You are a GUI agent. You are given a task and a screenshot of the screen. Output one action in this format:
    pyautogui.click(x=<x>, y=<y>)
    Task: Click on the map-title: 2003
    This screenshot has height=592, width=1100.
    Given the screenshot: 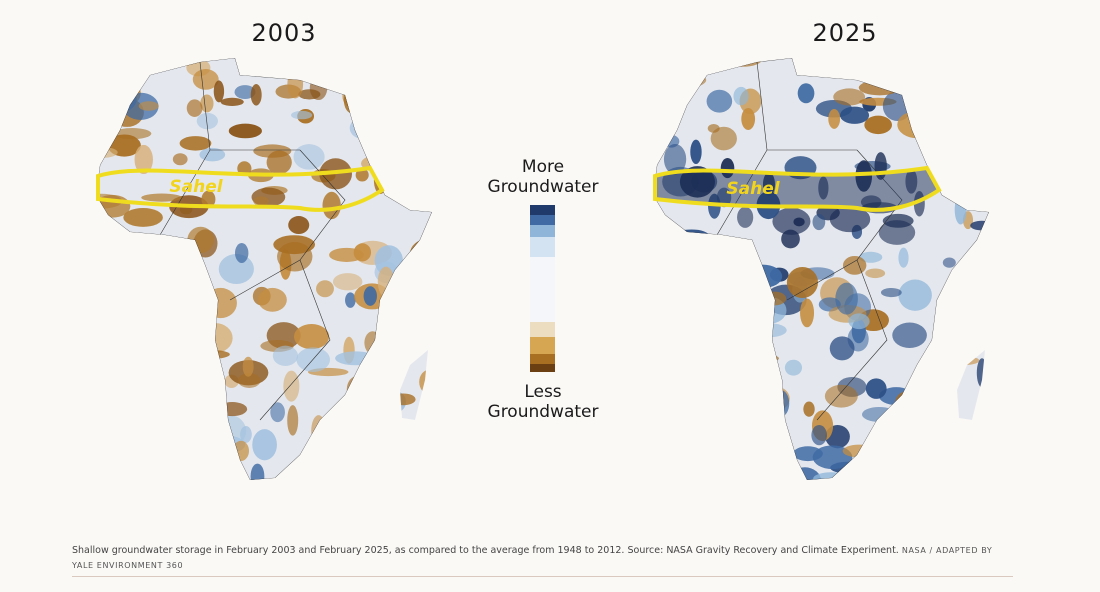 What is the action you would take?
    pyautogui.click(x=283, y=33)
    